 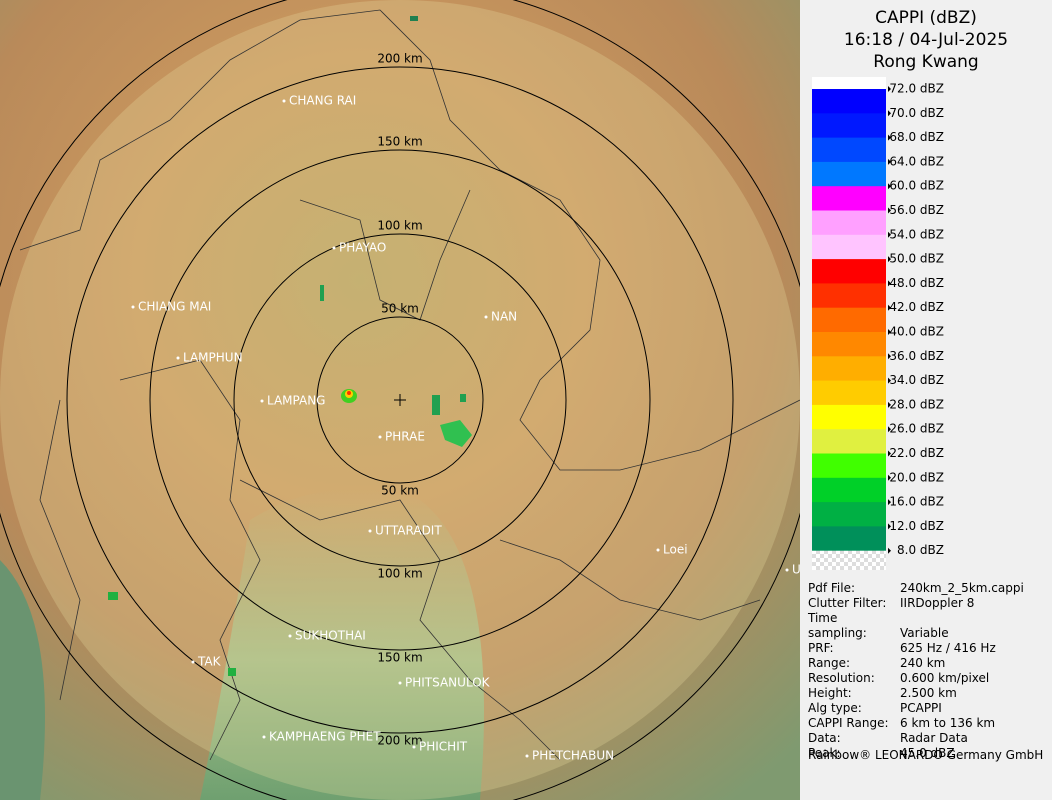 I want to click on metadata-label: Clutter Filter:, so click(x=847, y=603).